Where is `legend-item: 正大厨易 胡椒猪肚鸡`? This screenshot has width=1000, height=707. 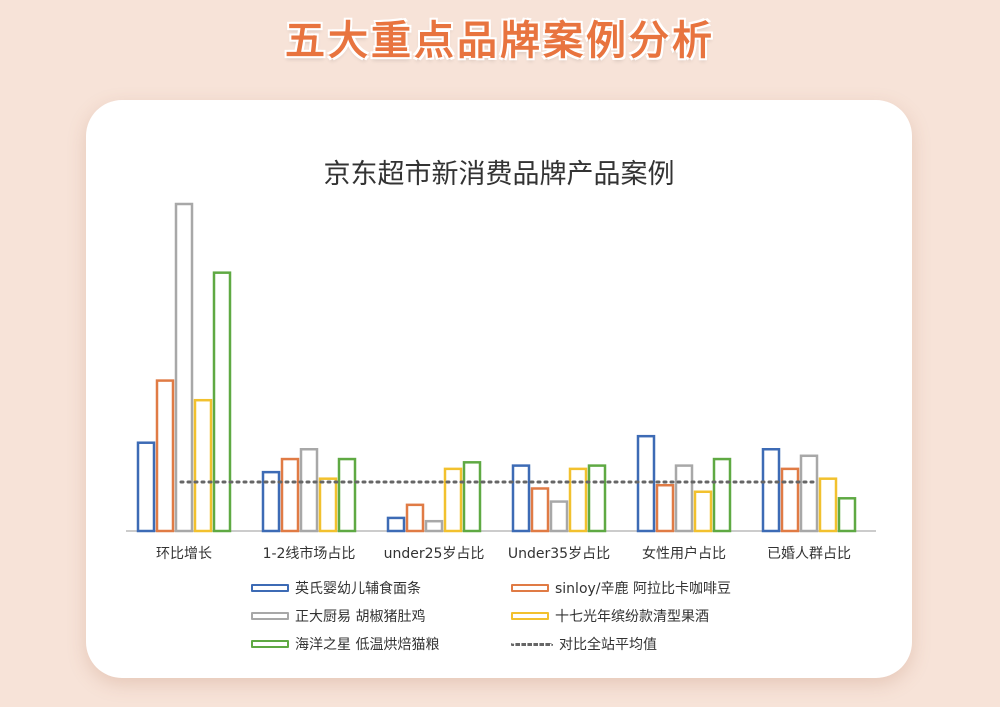 legend-item: 正大厨易 胡椒猪肚鸡 is located at coordinates (338, 616).